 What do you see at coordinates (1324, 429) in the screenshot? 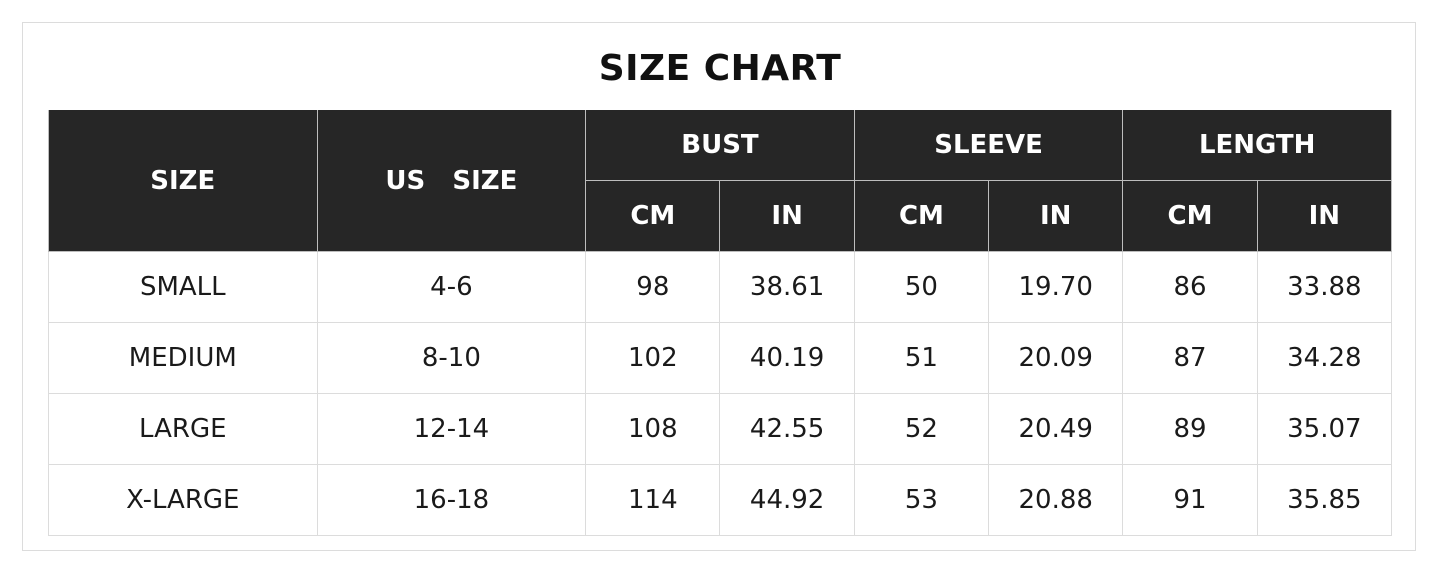
I see `table-cell: 35.07` at bounding box center [1324, 429].